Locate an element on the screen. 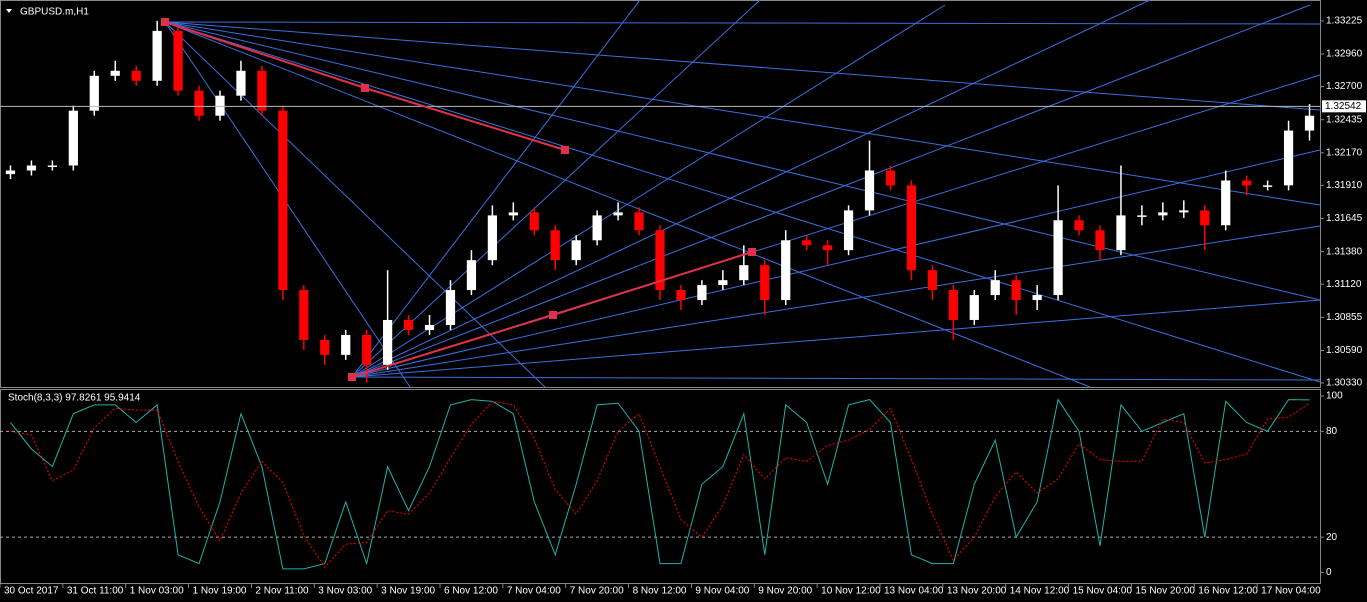  y-tick-label: 1.33225 is located at coordinates (1344, 21).